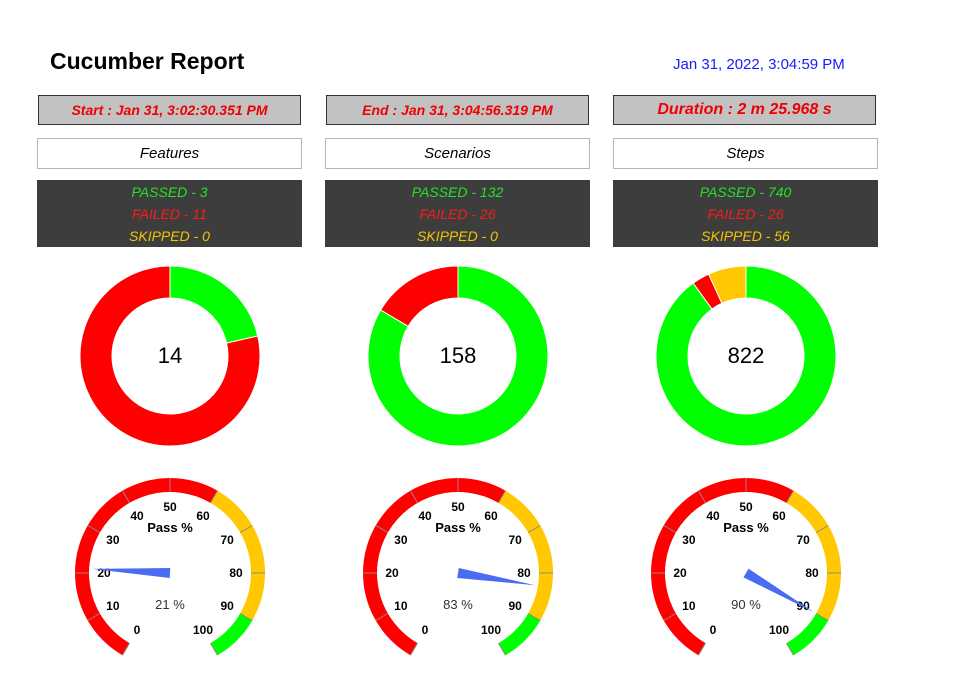 This screenshot has width=975, height=685. I want to click on features-stats: PASSED - 3 FAILED - 11 SKIPPED - 0, so click(169, 213).